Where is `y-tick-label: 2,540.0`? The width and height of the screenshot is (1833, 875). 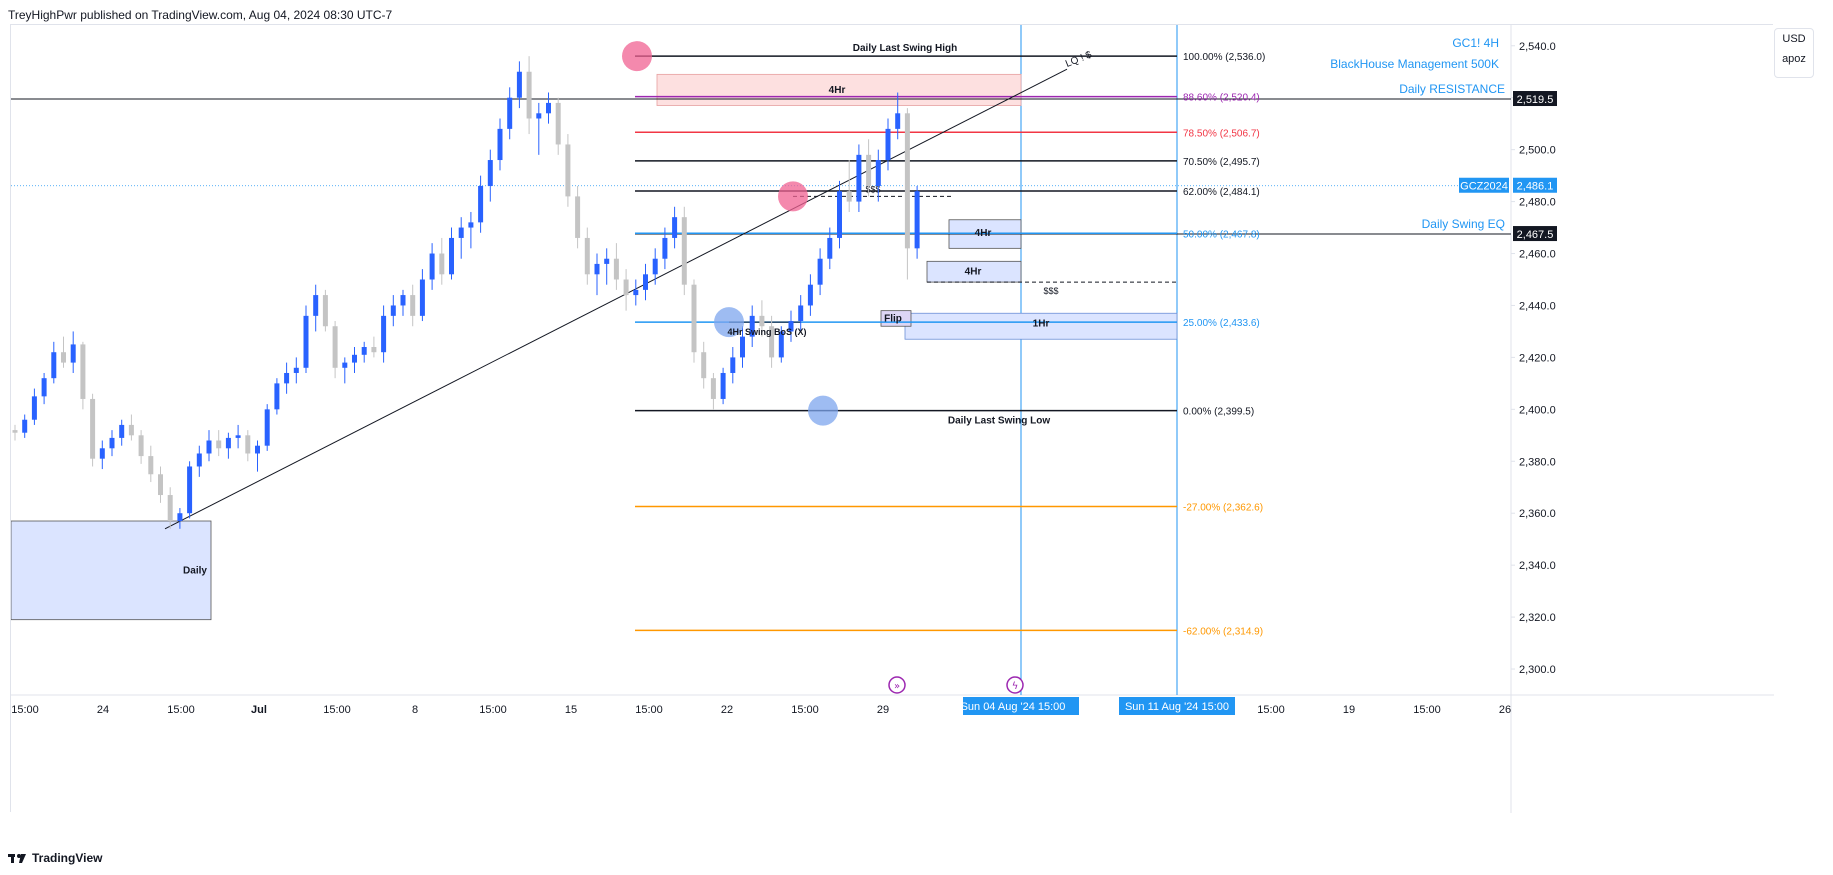
y-tick-label: 2,540.0 is located at coordinates (1537, 47).